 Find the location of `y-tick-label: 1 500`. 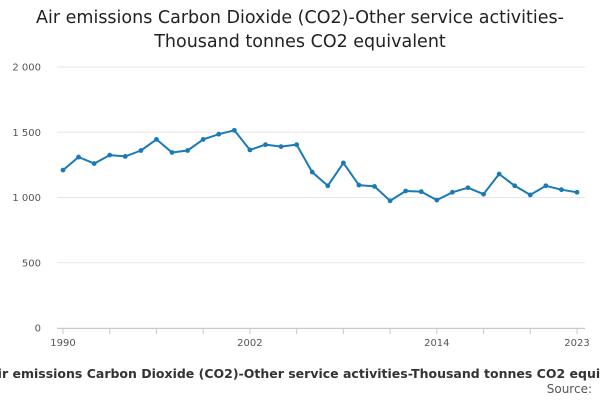

y-tick-label: 1 500 is located at coordinates (26, 133).